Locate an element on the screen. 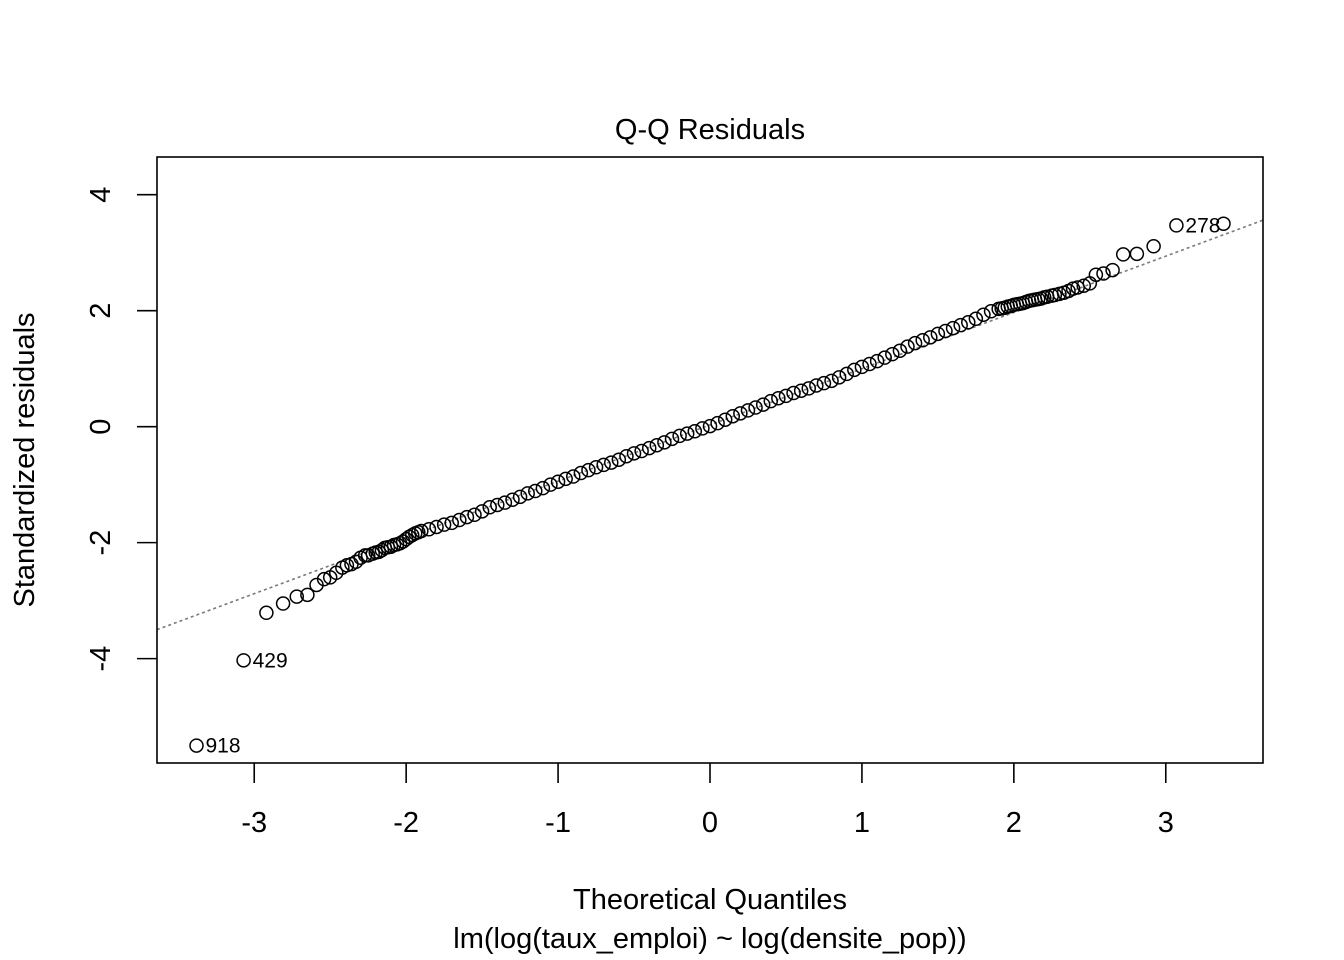  y-axis: -4 -2 0 2 4 is located at coordinates (121, 429).